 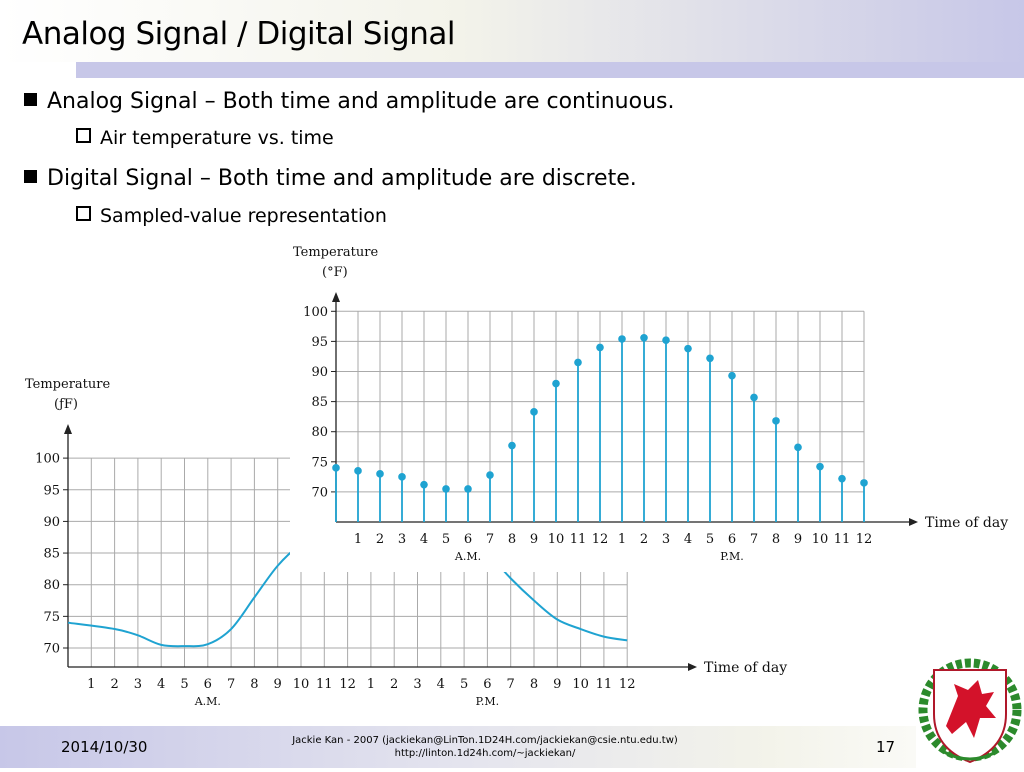 What do you see at coordinates (335, 272) in the screenshot?
I see `y-axis-unit: (°F)` at bounding box center [335, 272].